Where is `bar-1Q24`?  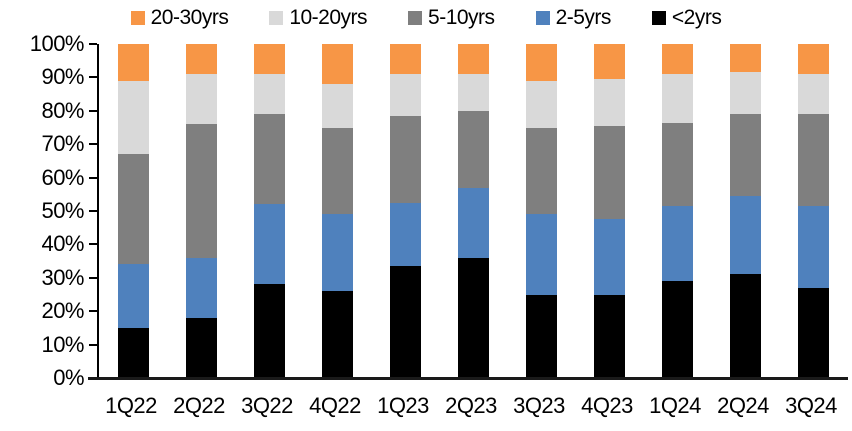
bar-1Q24 is located at coordinates (677, 211).